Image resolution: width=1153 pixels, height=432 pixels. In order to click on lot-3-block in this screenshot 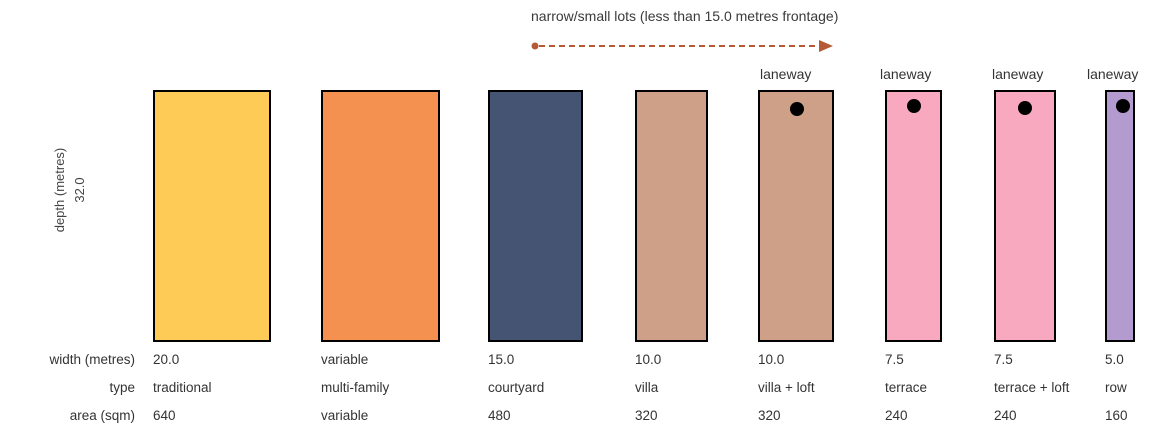, I will do `click(535, 216)`.